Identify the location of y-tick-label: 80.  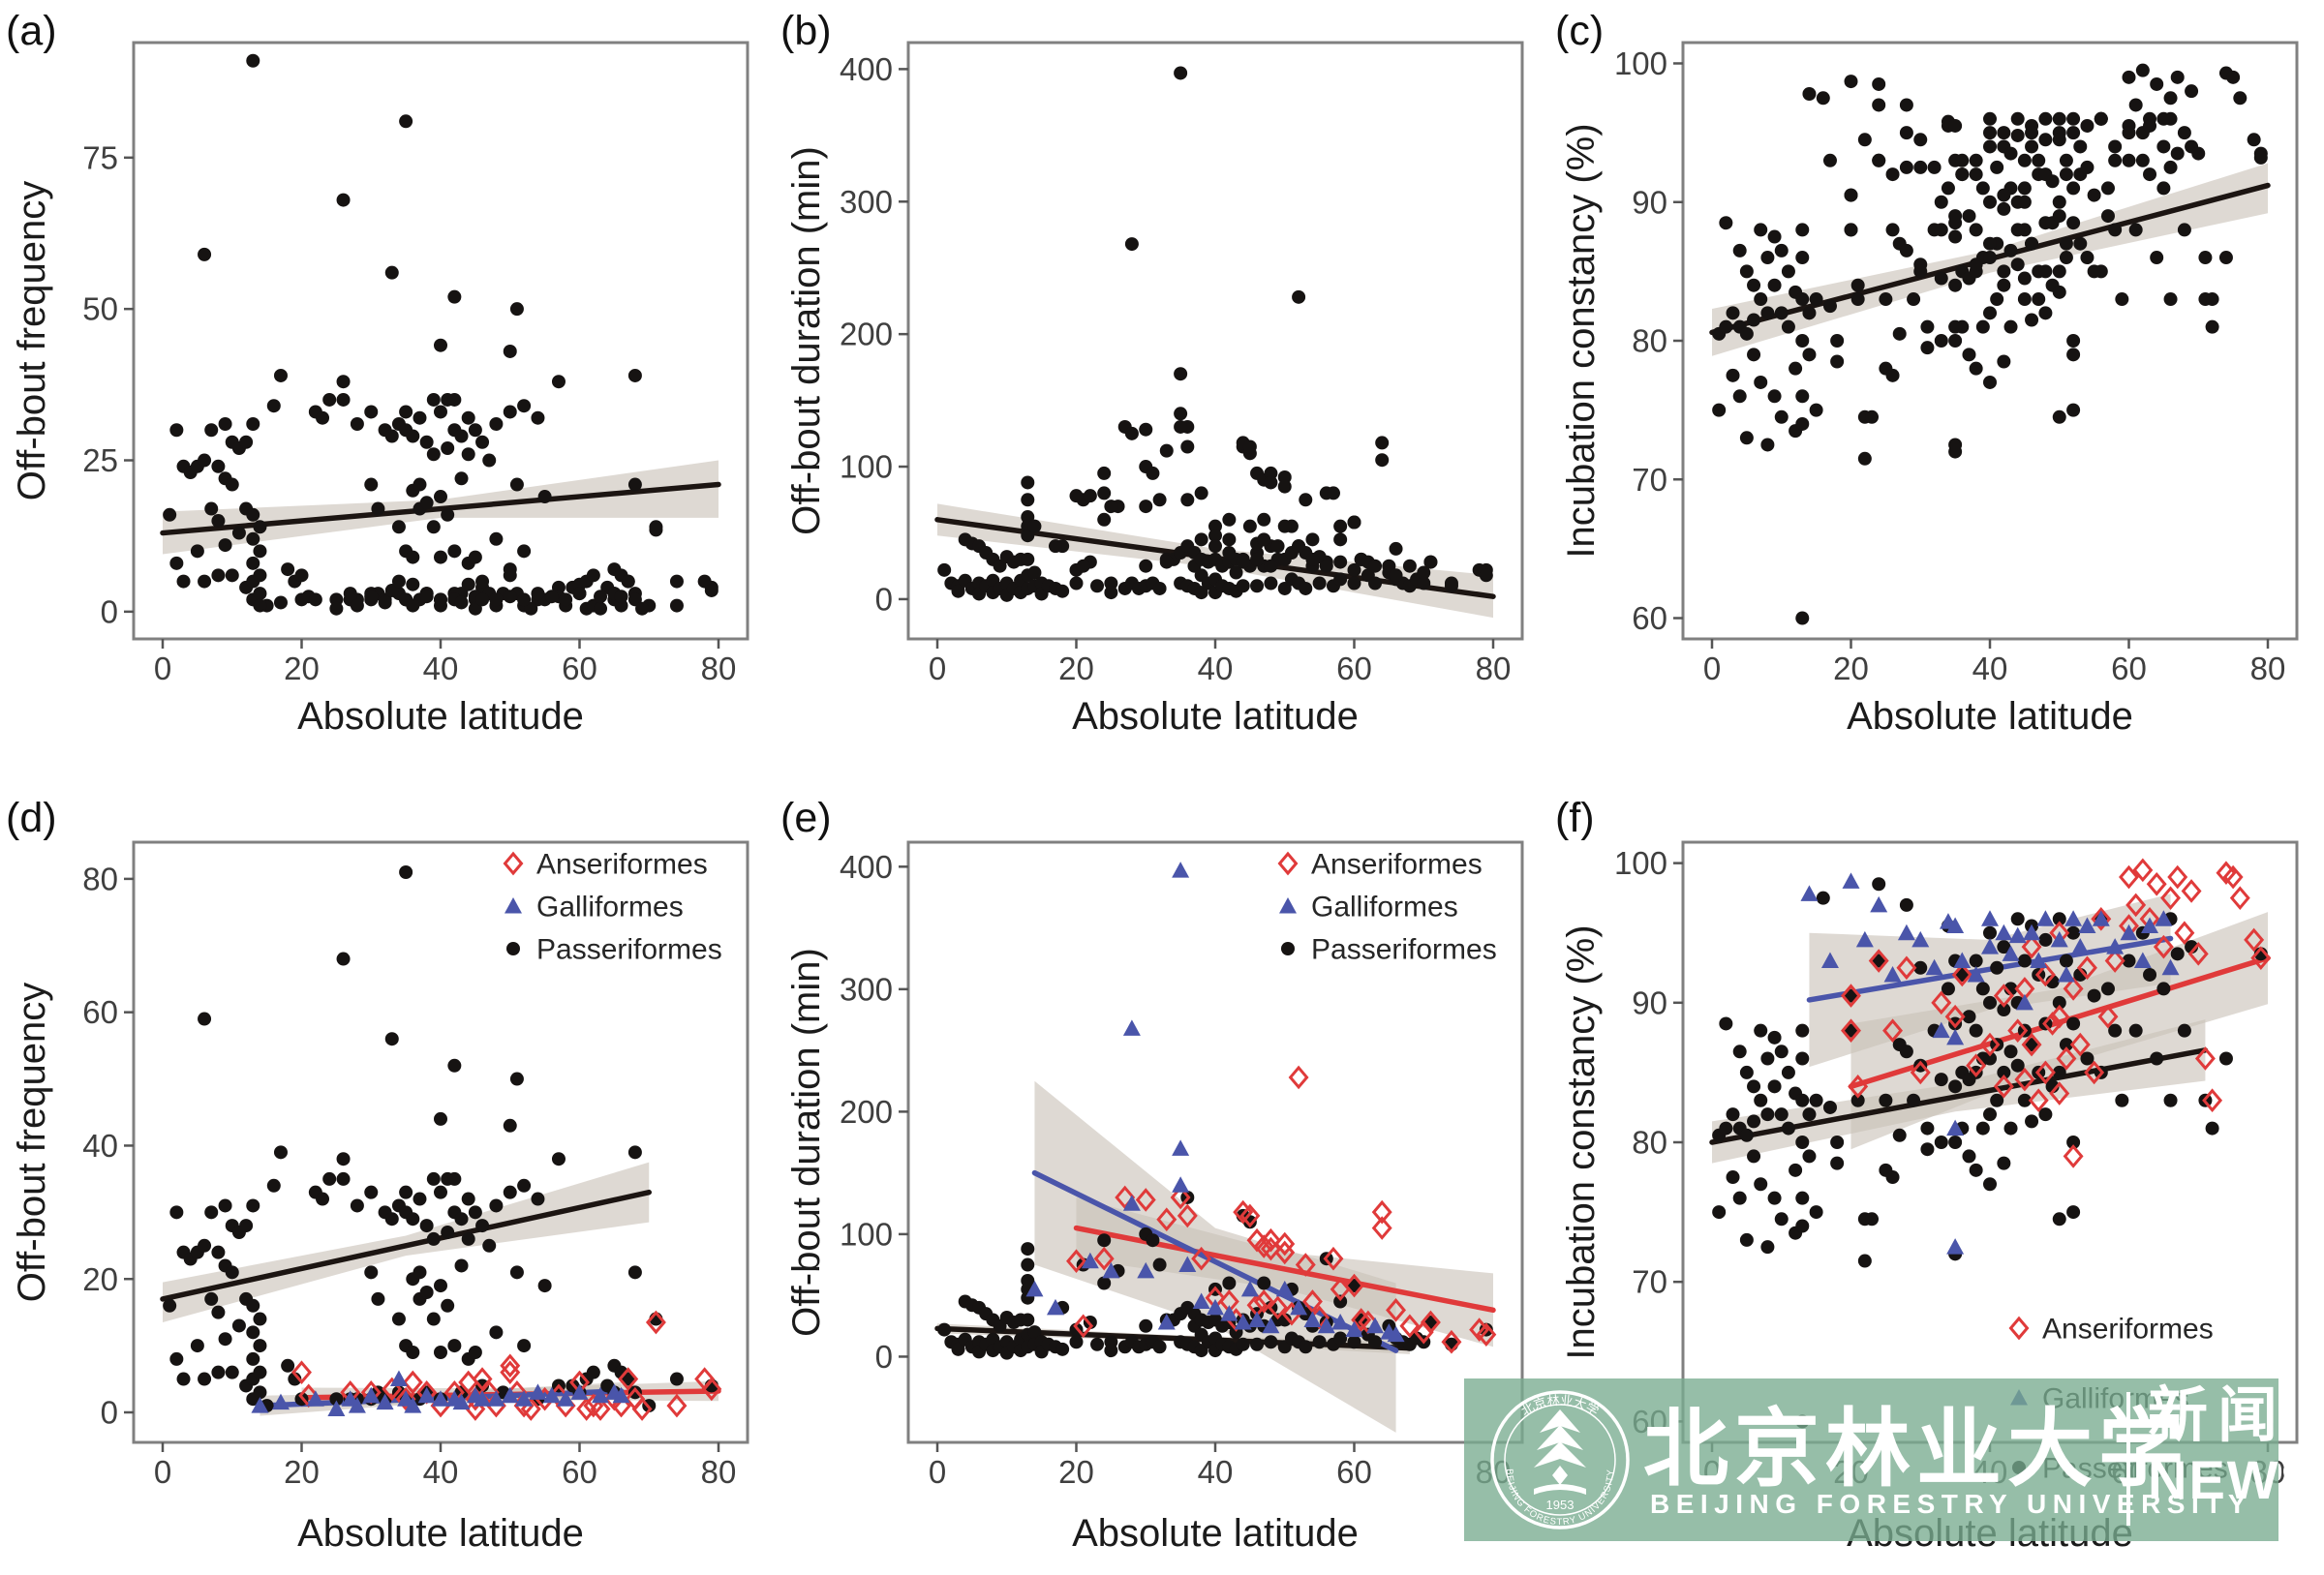
(1649, 1143).